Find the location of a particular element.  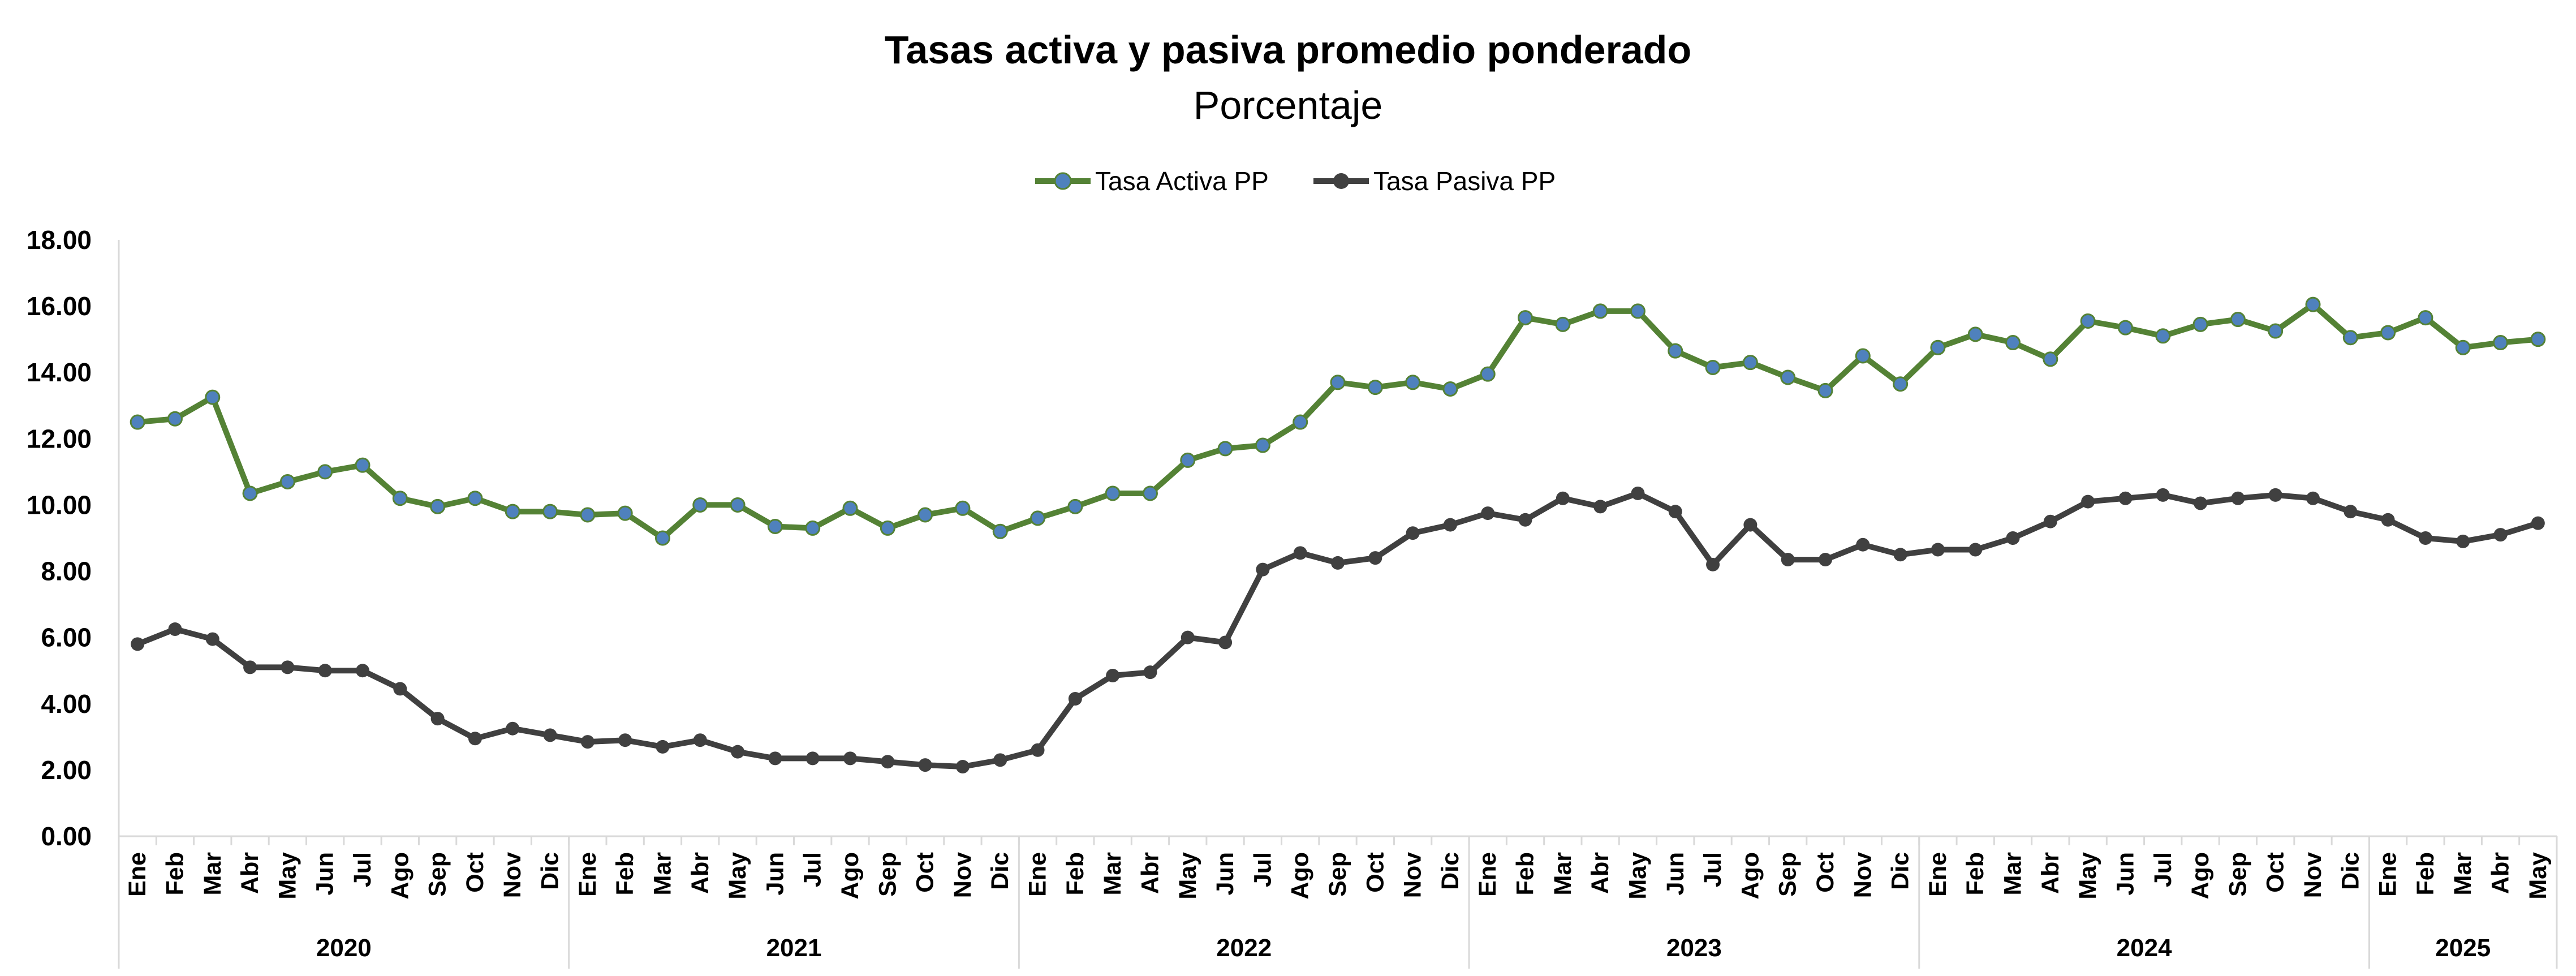

legend: Tasa Activa PP Tasa Pasiva PP is located at coordinates (1295, 181).